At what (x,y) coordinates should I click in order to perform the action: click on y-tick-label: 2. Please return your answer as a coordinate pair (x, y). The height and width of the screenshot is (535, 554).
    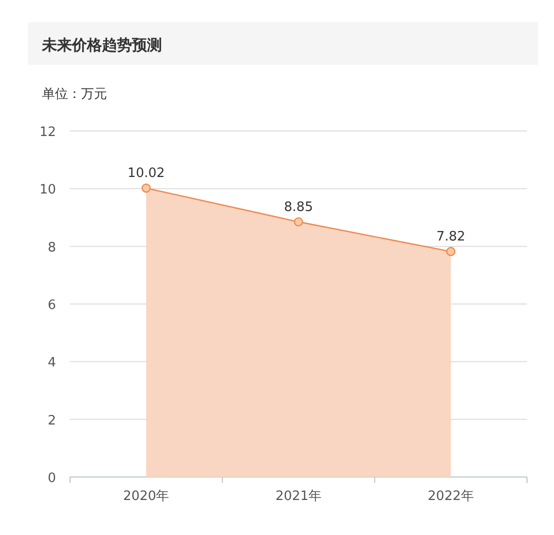
    Looking at the image, I should click on (52, 420).